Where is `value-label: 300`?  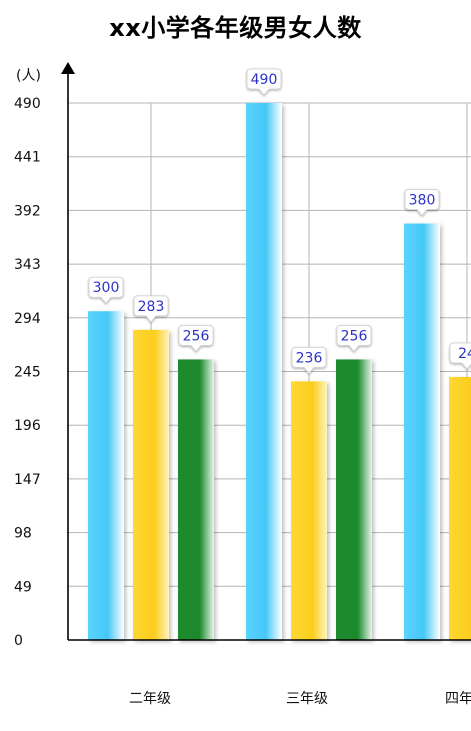
value-label: 300 is located at coordinates (106, 288).